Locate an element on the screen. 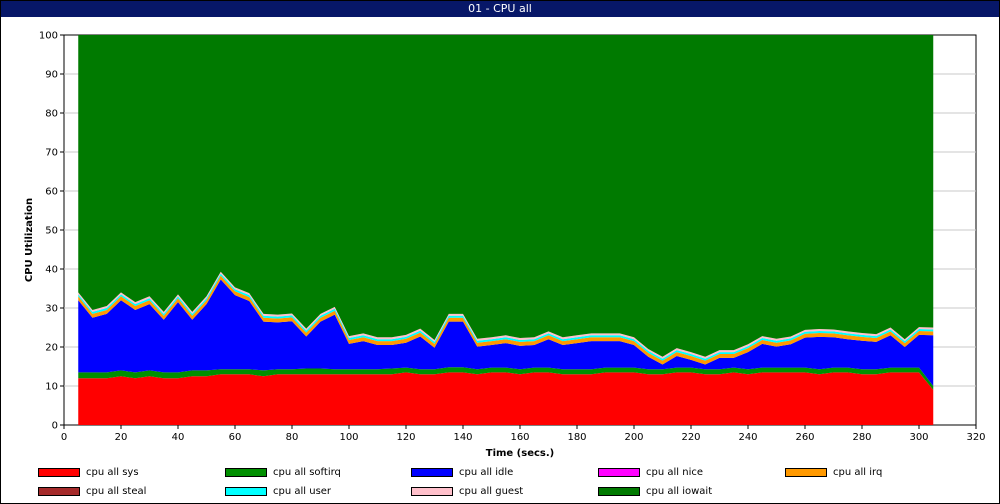  x-tick-label: 20 is located at coordinates (121, 437).